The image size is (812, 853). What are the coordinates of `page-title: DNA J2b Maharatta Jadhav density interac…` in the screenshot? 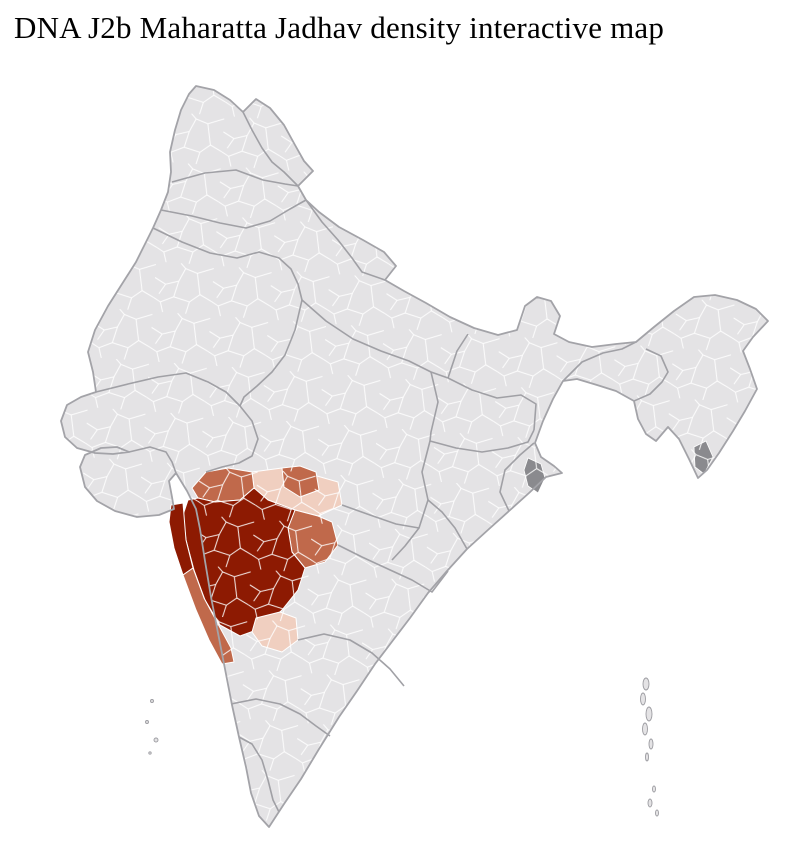 It's located at (339, 27).